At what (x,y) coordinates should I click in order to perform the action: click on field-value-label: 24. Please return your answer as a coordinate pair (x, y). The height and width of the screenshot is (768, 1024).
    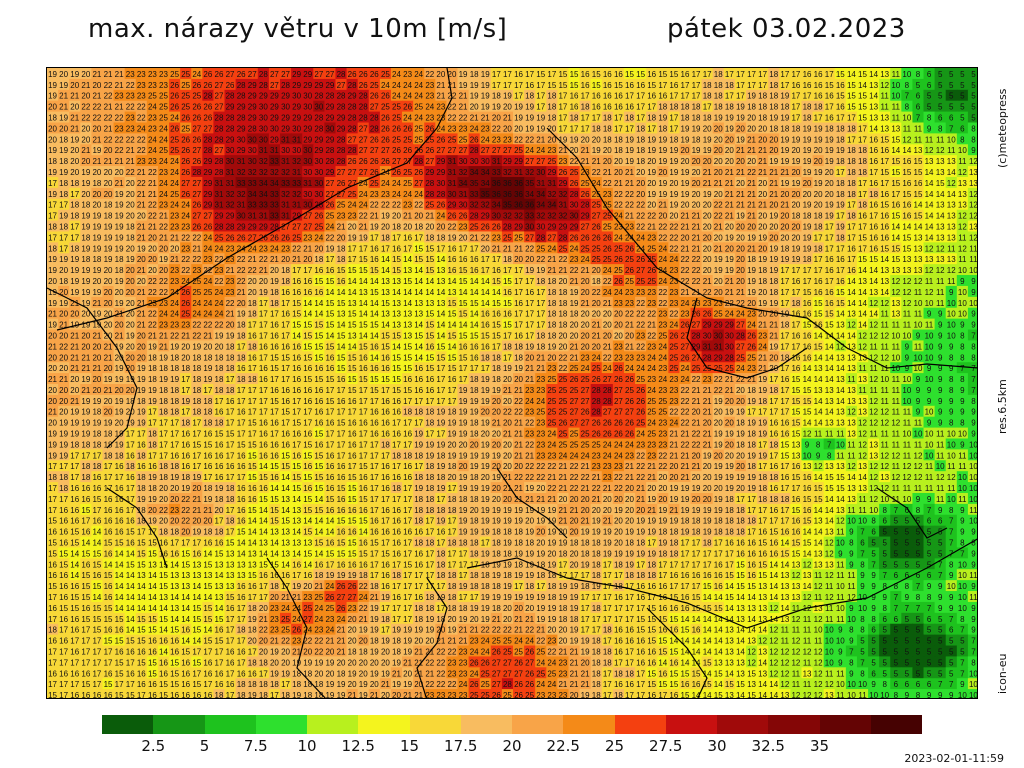
    Looking at the image, I should click on (396, 74).